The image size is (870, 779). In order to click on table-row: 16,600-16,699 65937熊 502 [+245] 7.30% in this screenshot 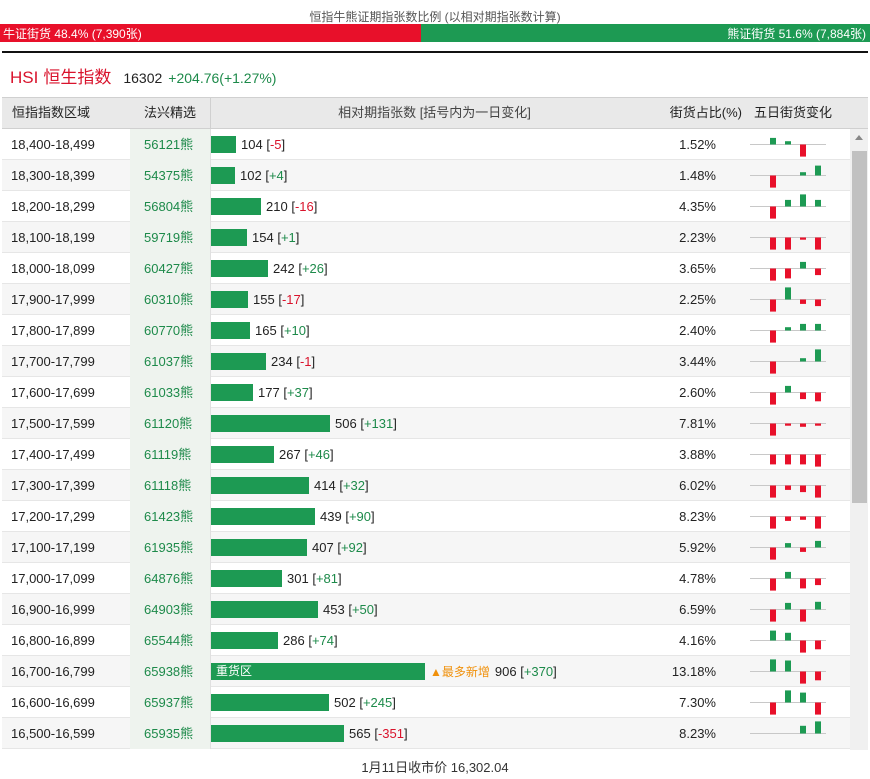, I will do `click(426, 702)`.